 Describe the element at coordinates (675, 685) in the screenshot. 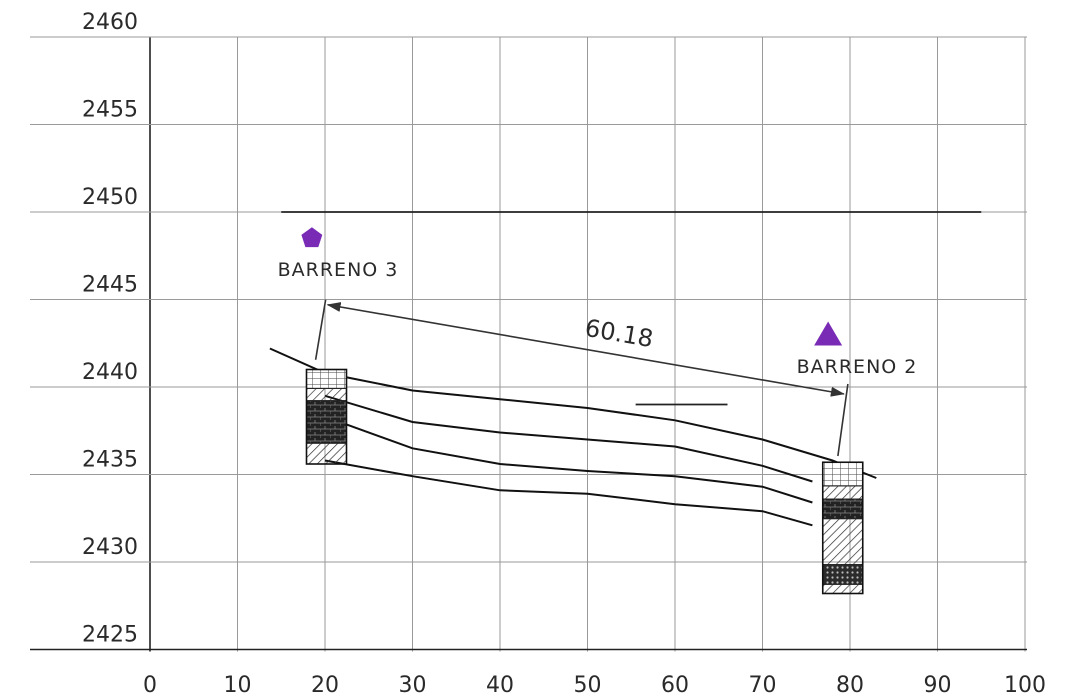

I see `x-tick-label: 60` at that location.